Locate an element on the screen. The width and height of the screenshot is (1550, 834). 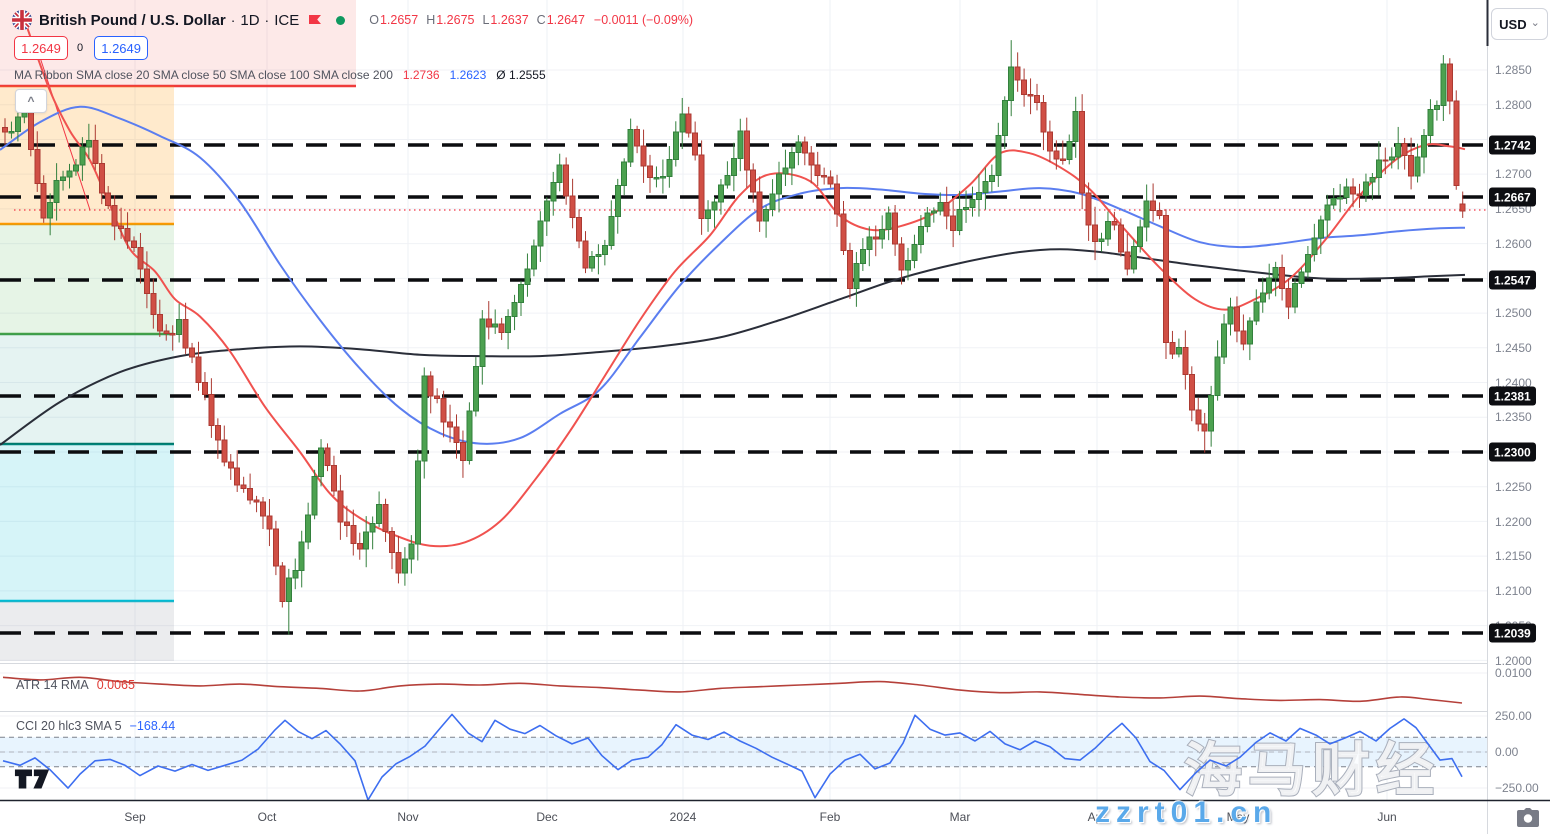
price-axis-label: 250.00 is located at coordinates (1513, 716).